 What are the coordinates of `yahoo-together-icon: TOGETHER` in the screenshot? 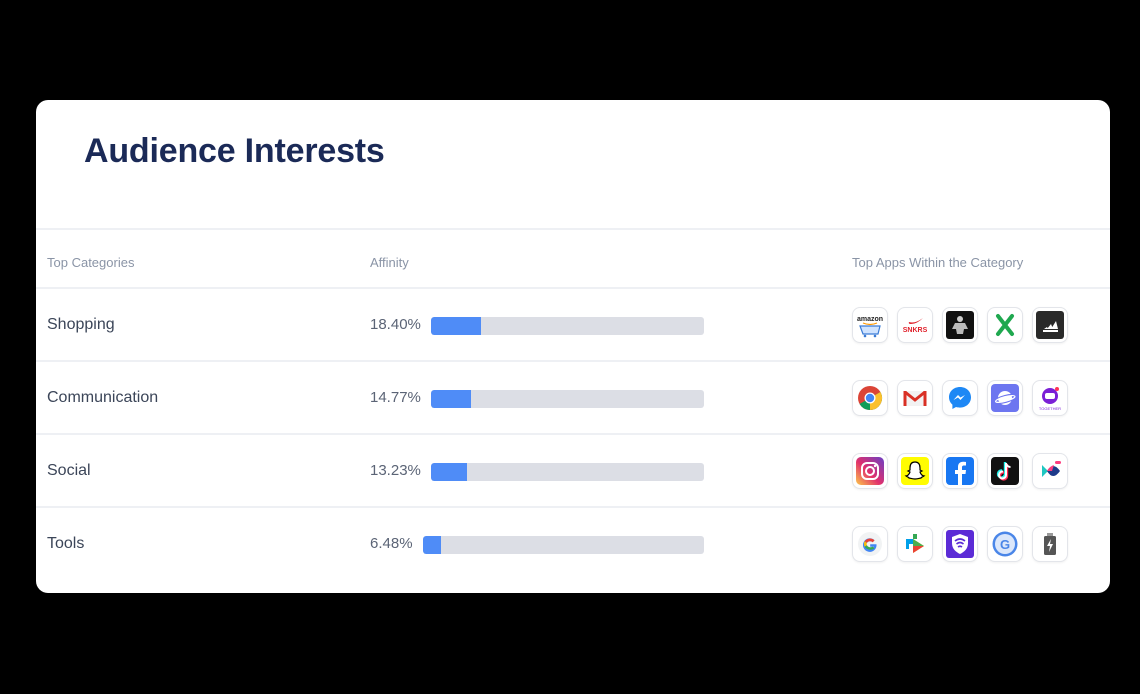 It's located at (1050, 398).